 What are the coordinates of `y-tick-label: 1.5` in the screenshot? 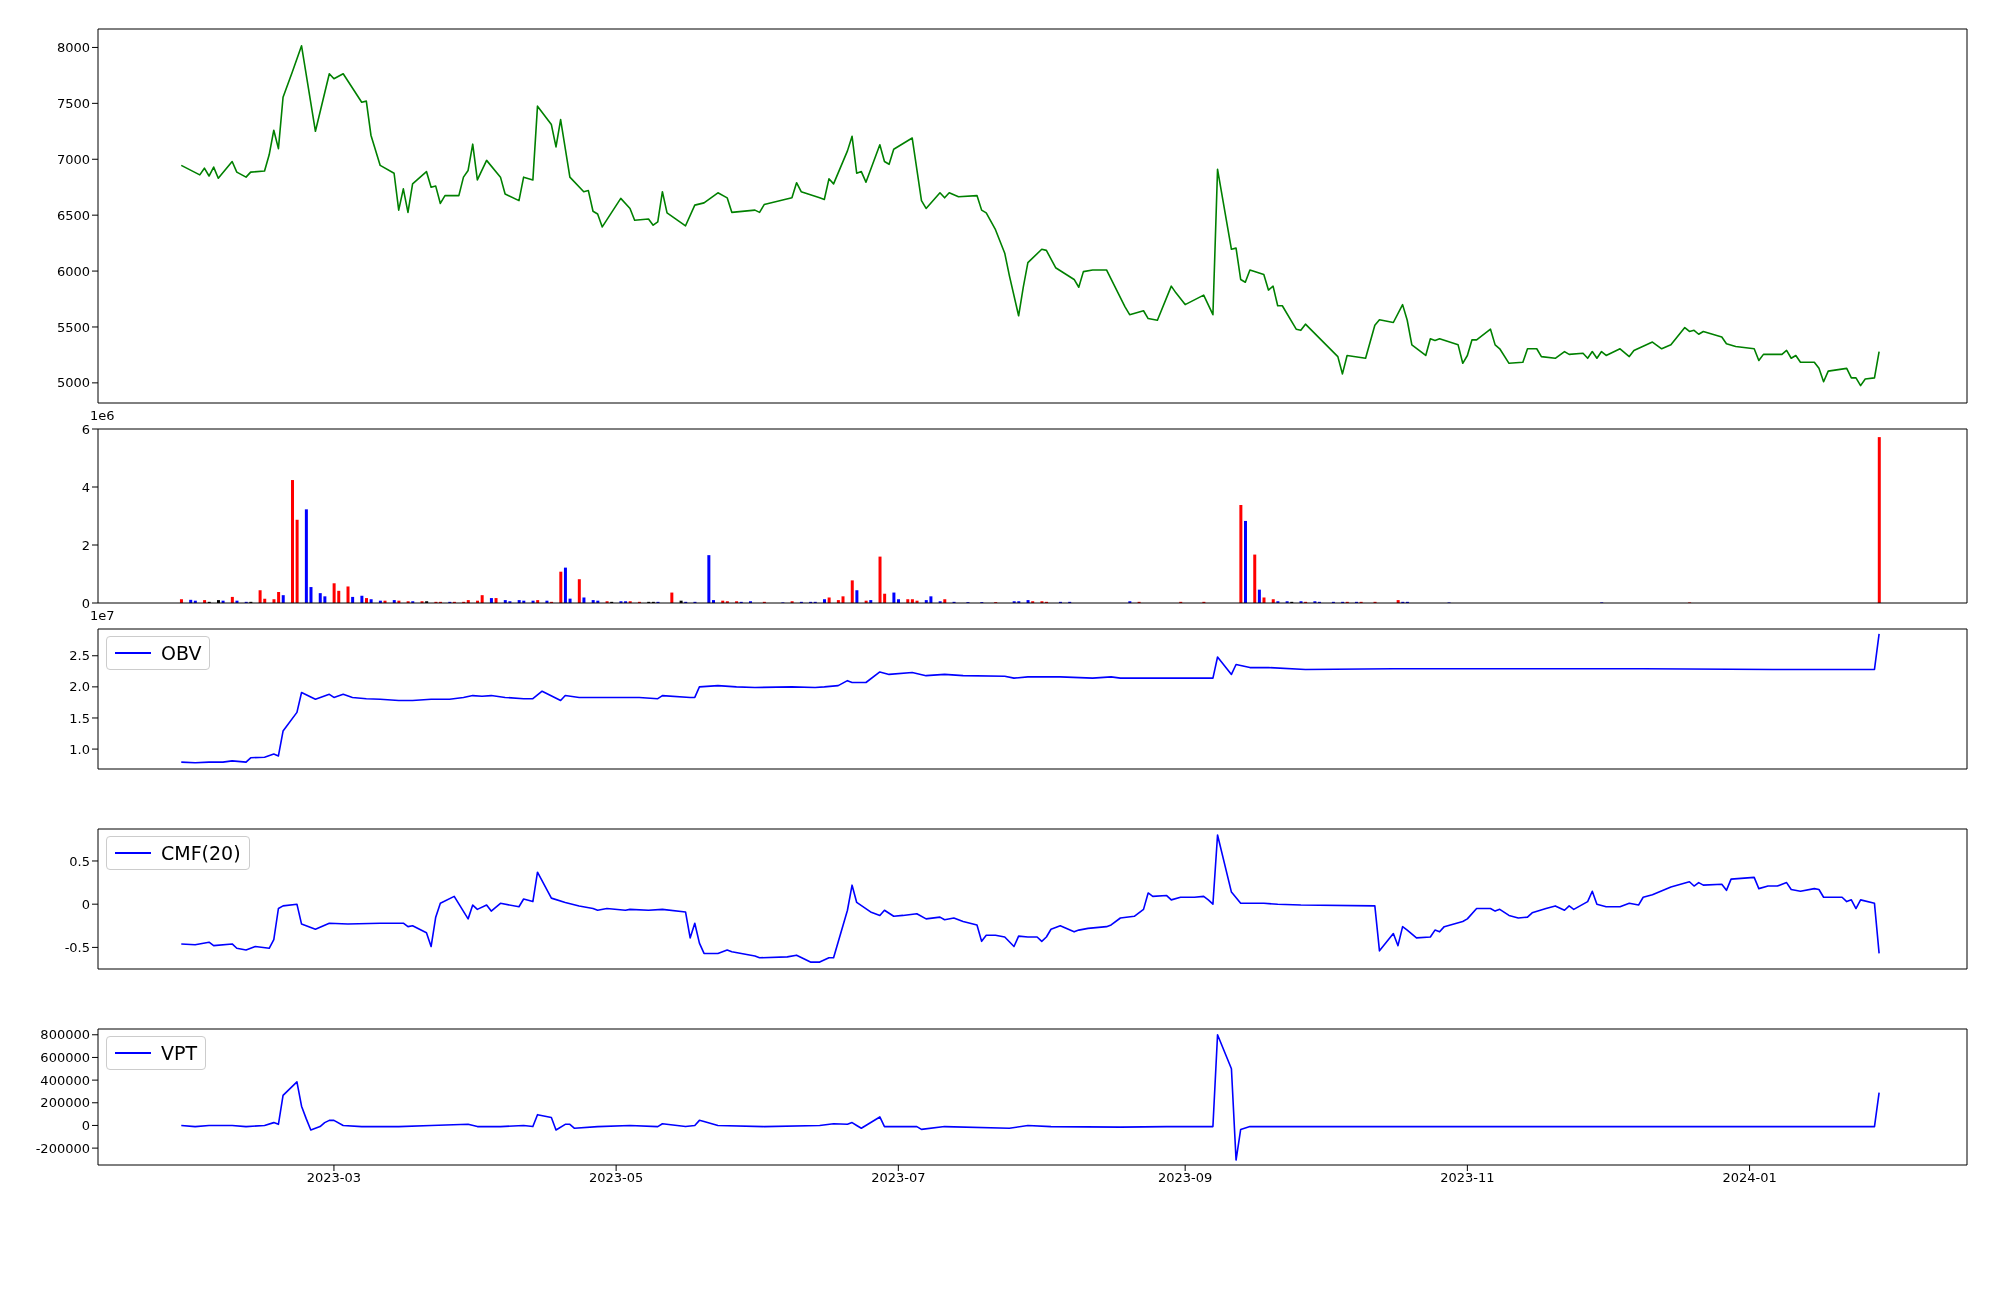 It's located at (79, 718).